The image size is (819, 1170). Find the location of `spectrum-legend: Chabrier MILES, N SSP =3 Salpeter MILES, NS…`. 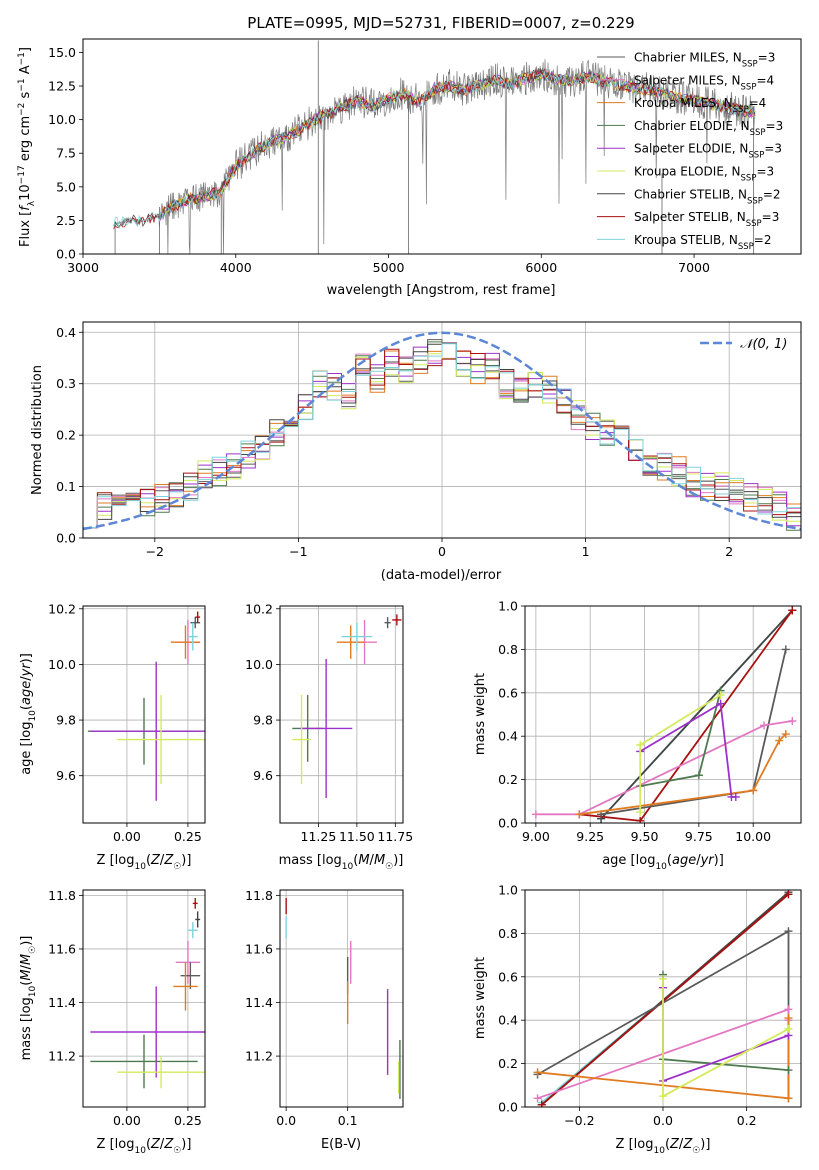

spectrum-legend: Chabrier MILES, N SSP =3 Salpeter MILES, NS… is located at coordinates (690, 151).